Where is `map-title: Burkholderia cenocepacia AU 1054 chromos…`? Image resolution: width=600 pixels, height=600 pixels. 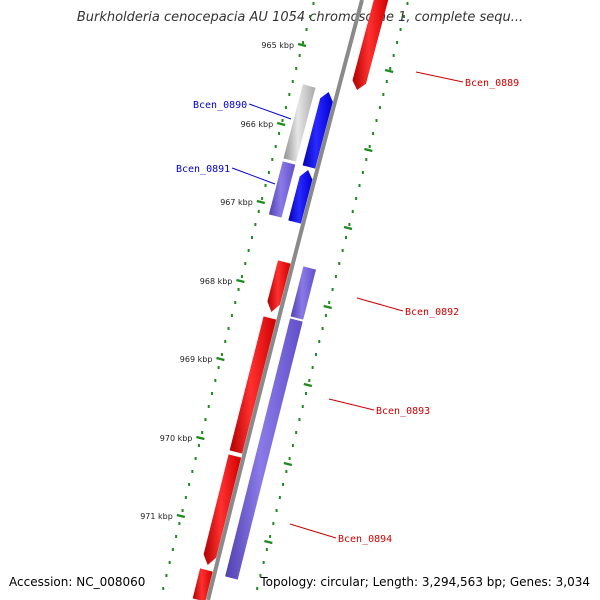 map-title: Burkholderia cenocepacia AU 1054 chromos… is located at coordinates (300, 17).